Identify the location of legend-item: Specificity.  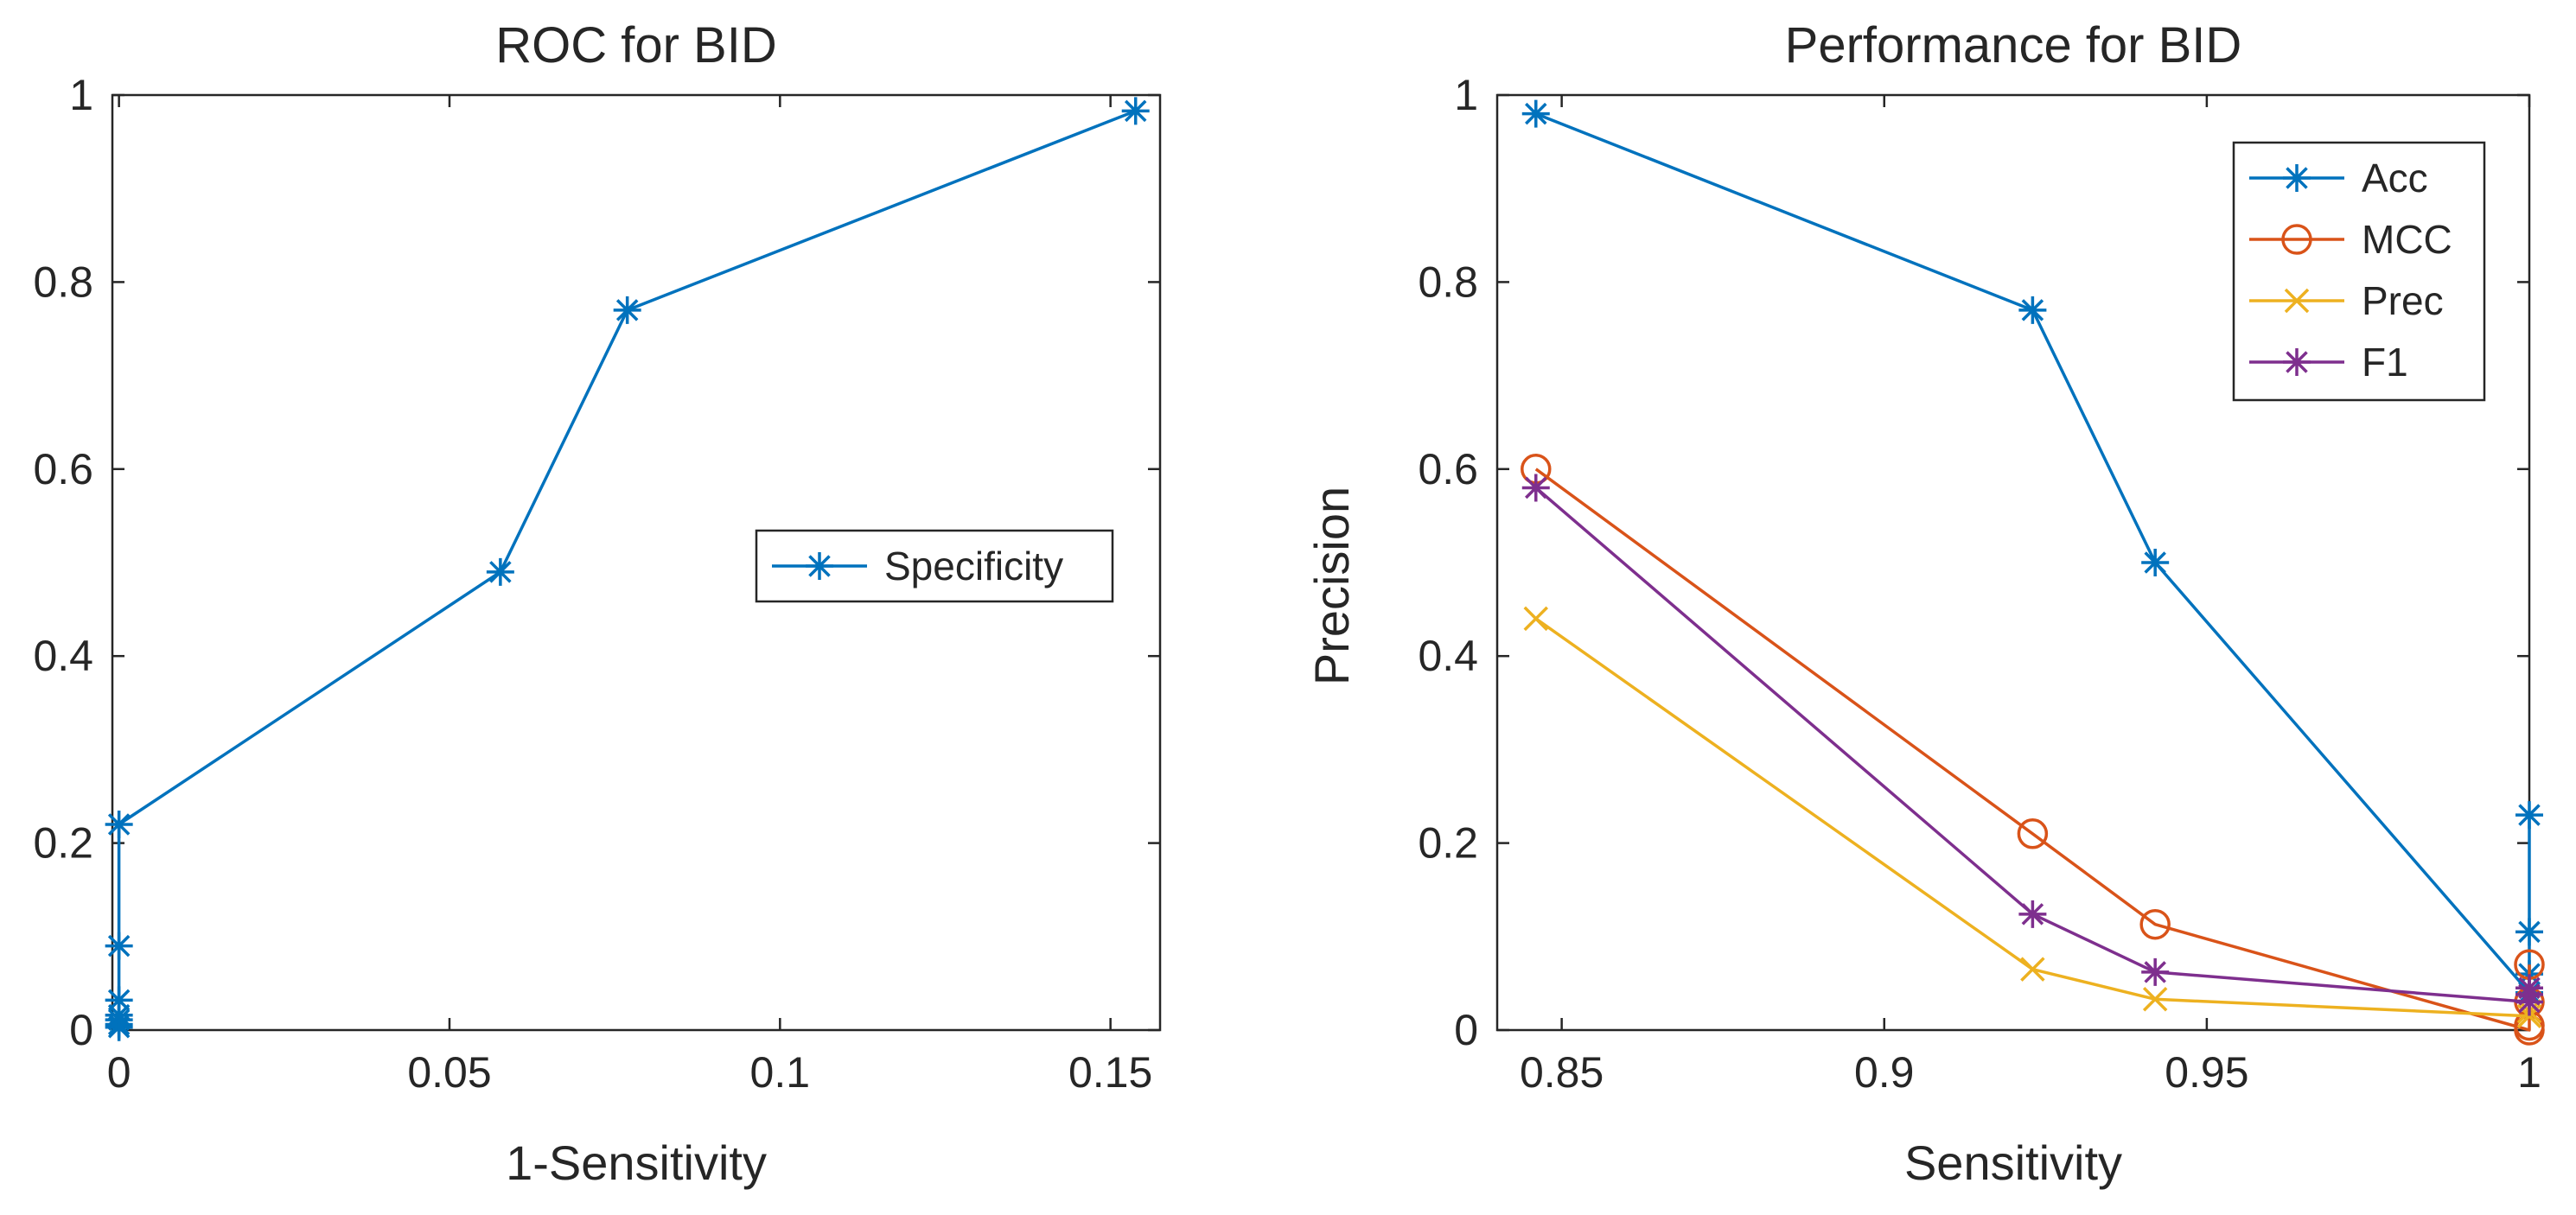
(917, 566).